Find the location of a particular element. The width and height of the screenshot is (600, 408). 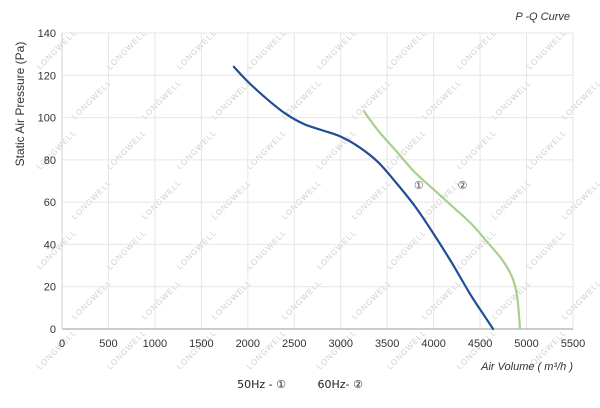

x-tick-label: 5000 is located at coordinates (526, 344).